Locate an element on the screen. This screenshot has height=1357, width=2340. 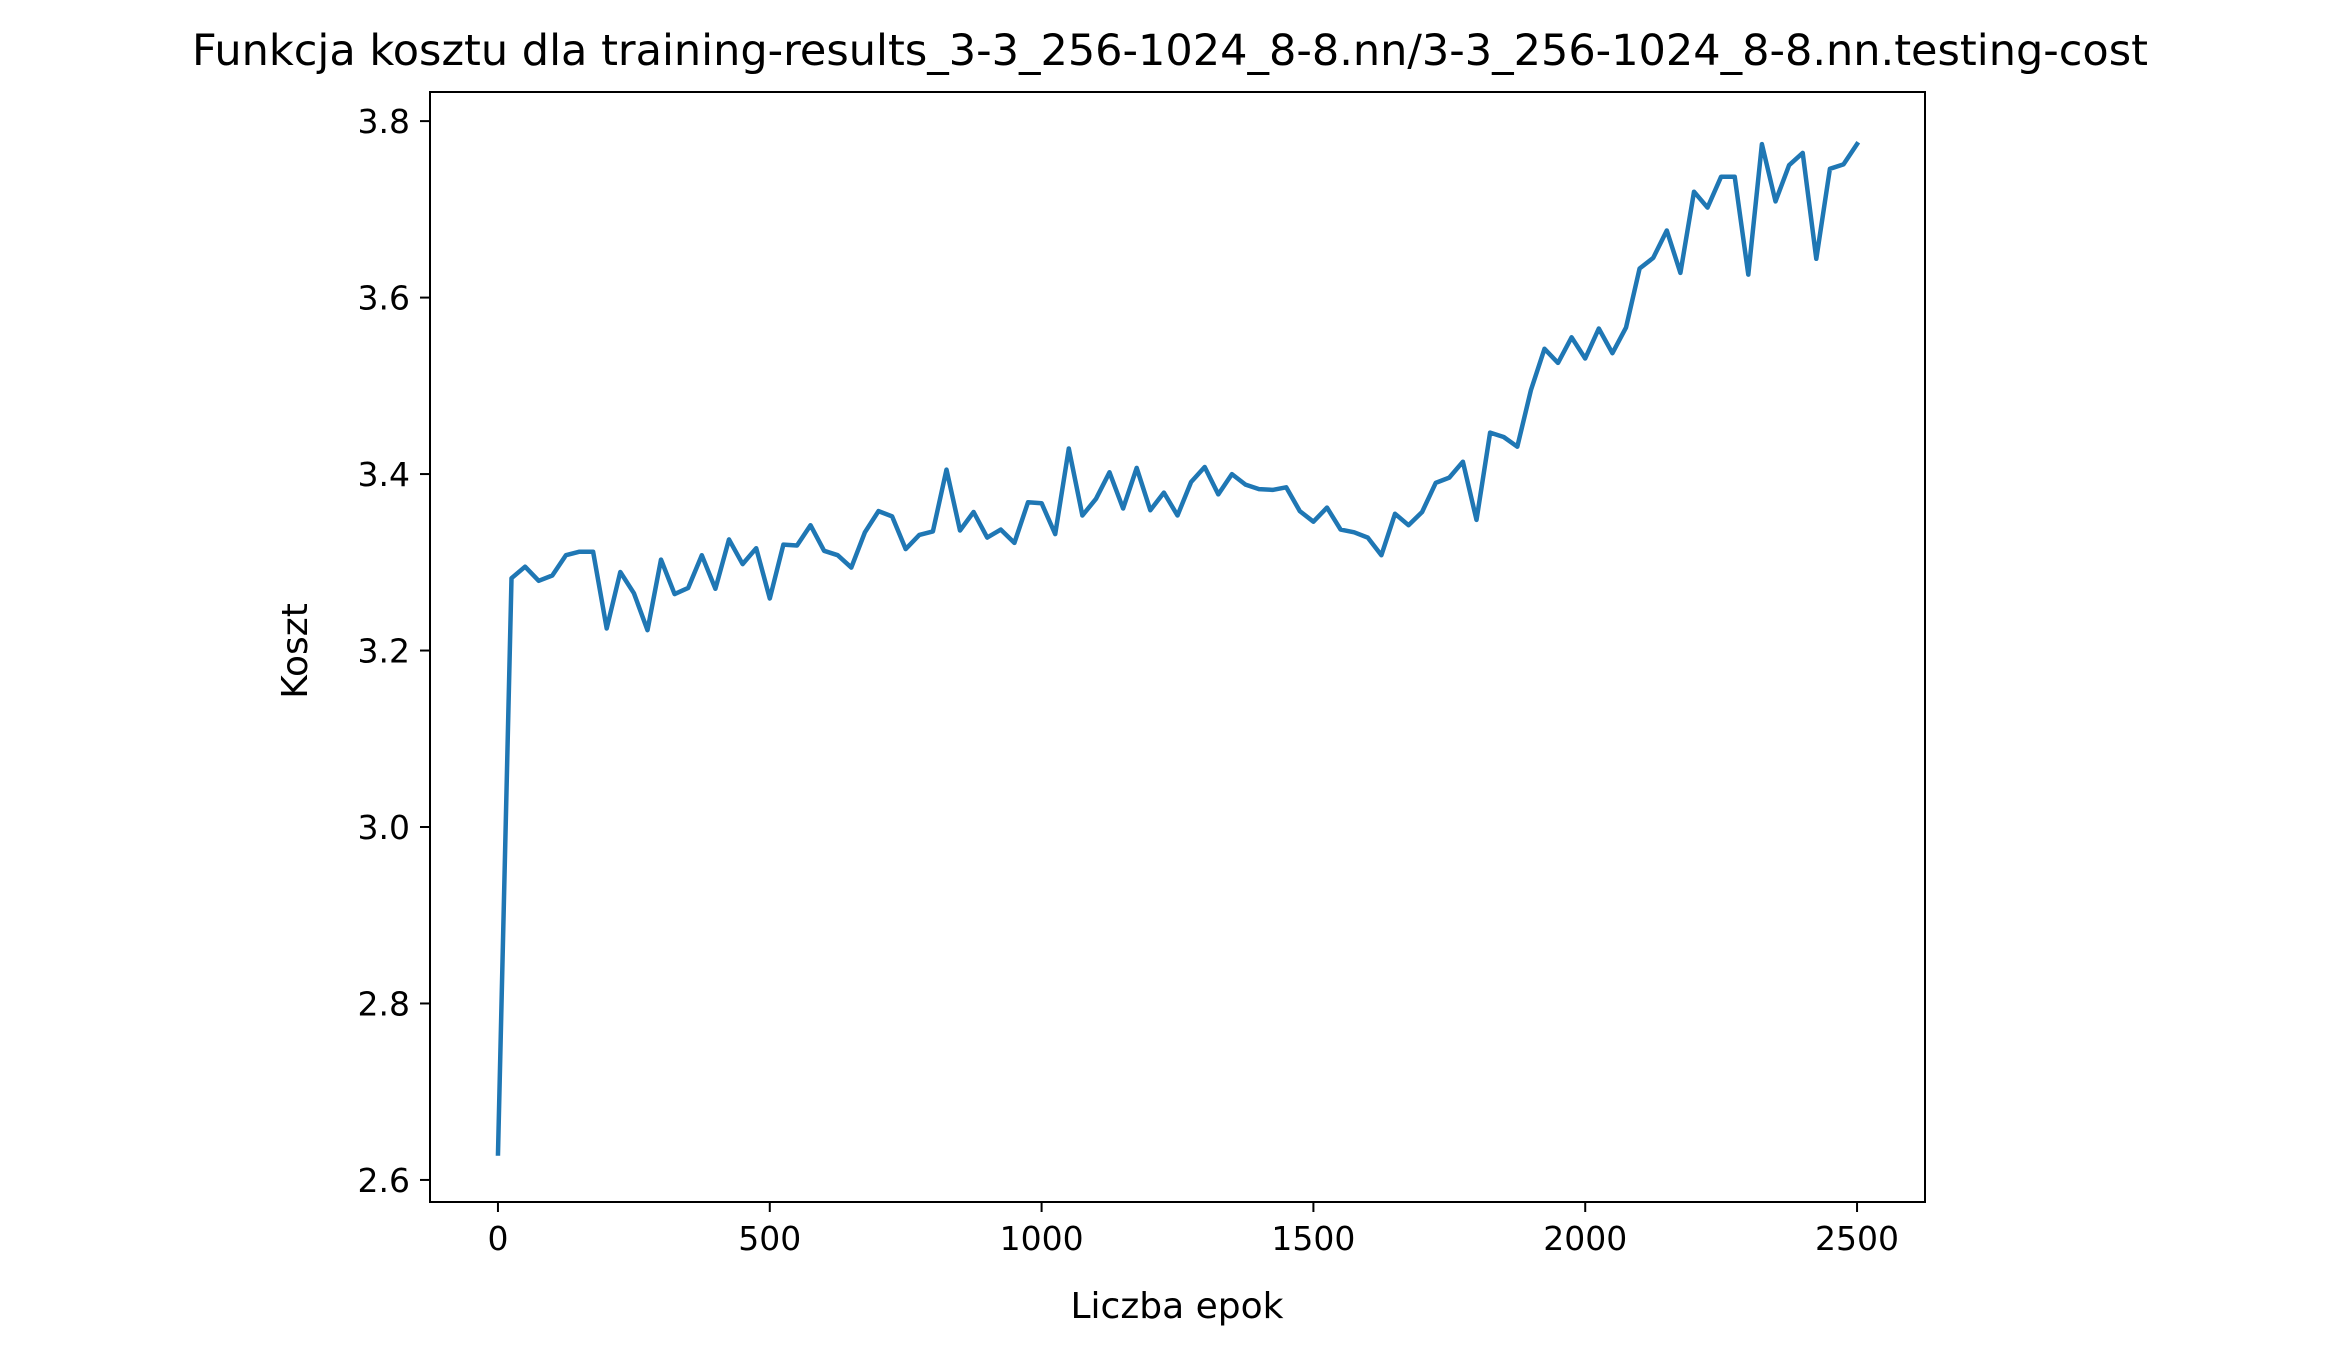
x-tick-label: 2000 is located at coordinates (1585, 1238).